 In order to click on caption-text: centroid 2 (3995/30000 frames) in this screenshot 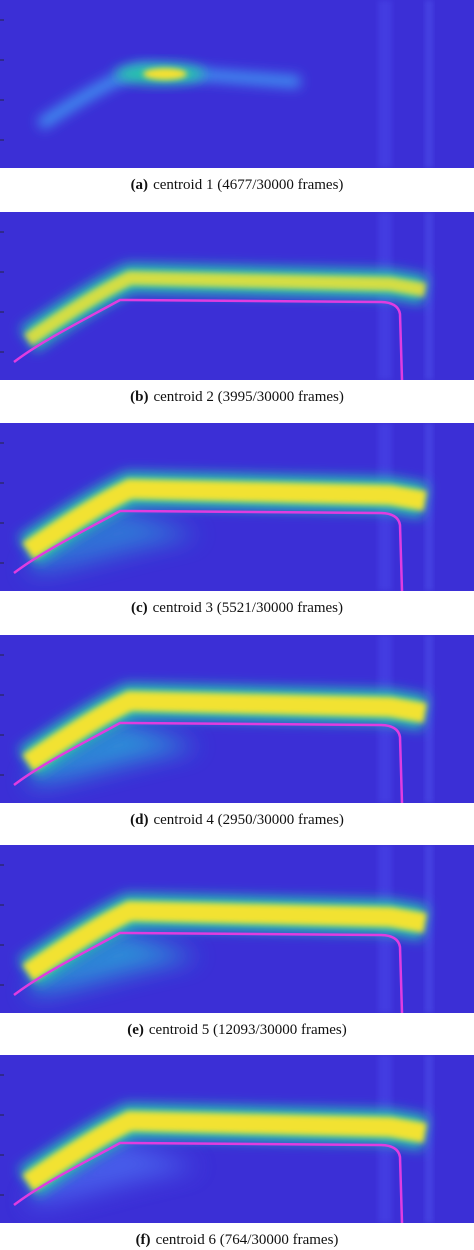, I will do `click(248, 397)`.